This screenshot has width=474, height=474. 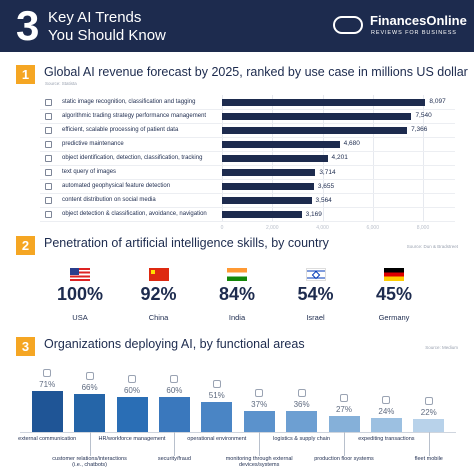 What do you see at coordinates (237, 317) in the screenshot?
I see `country-label: India` at bounding box center [237, 317].